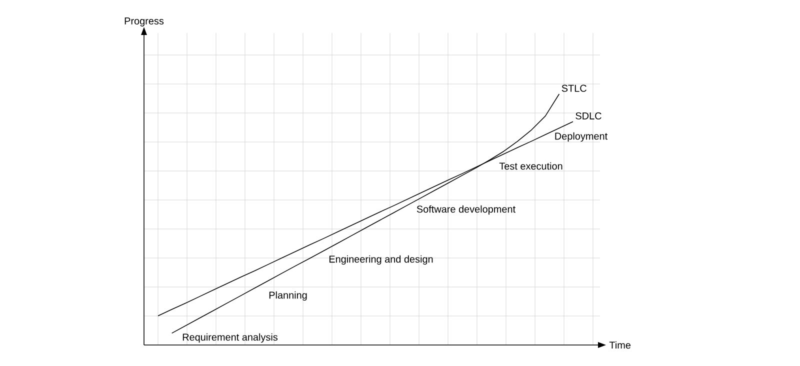 This screenshot has height=366, width=800. Describe the element at coordinates (230, 338) in the screenshot. I see `annotation: Requirement analysis` at that location.